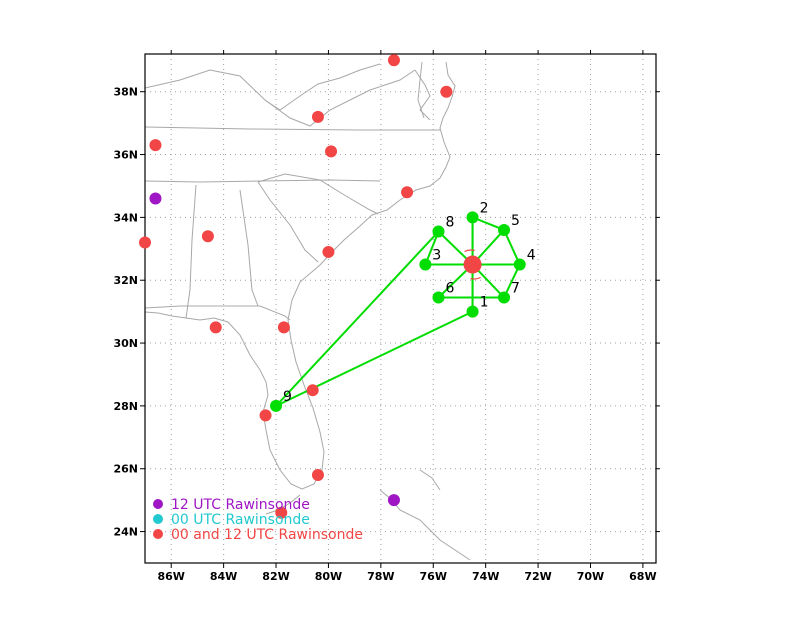 The height and width of the screenshot is (618, 800). What do you see at coordinates (218, 313) in the screenshot?
I see `state-border-ga-fl` at bounding box center [218, 313].